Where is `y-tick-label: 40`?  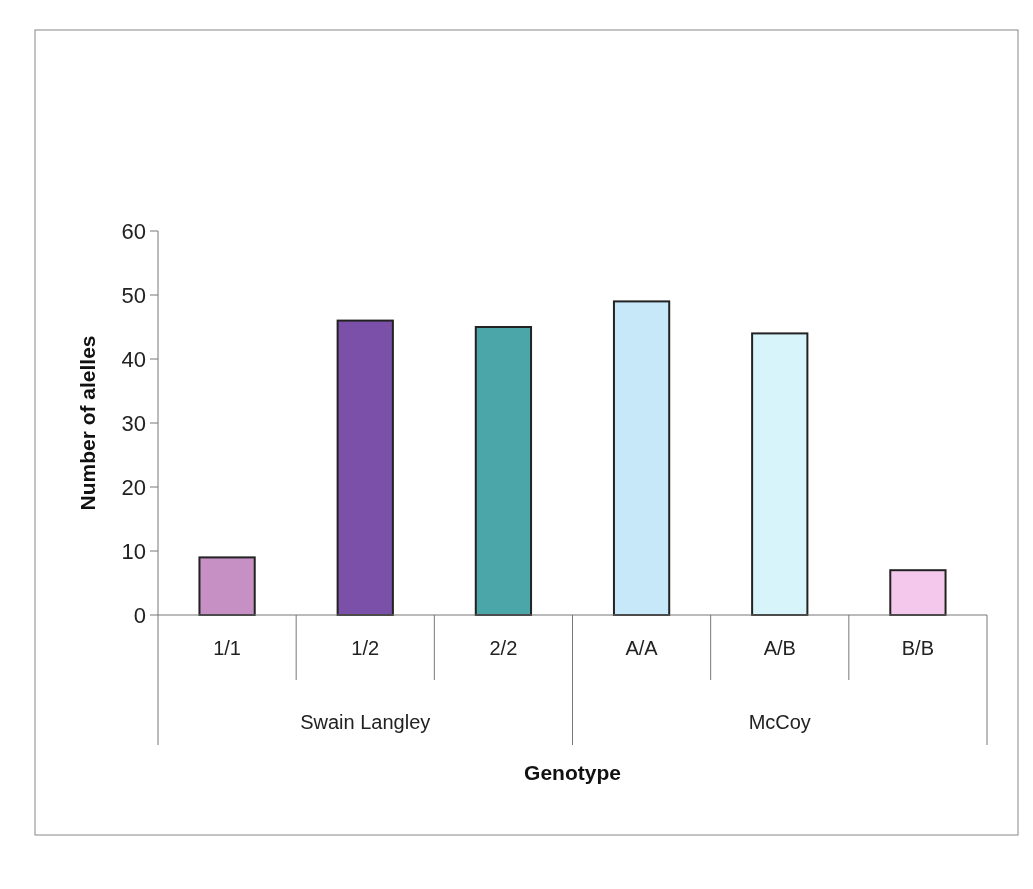 y-tick-label: 40 is located at coordinates (133, 359).